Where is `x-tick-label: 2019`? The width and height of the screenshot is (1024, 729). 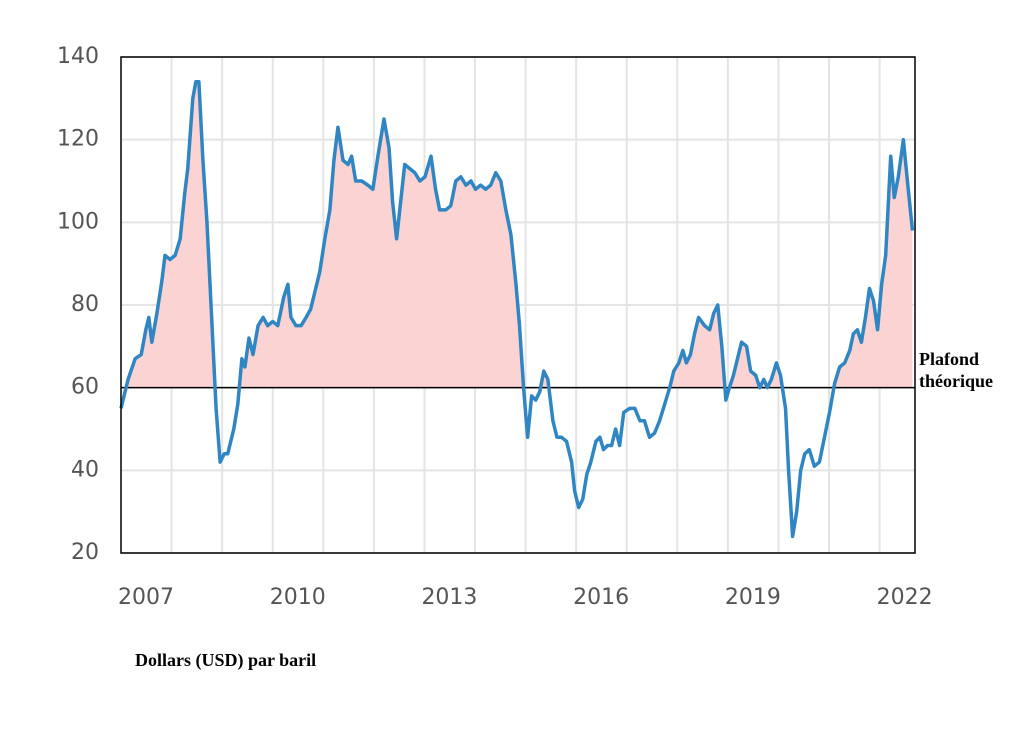
x-tick-label: 2019 is located at coordinates (753, 597).